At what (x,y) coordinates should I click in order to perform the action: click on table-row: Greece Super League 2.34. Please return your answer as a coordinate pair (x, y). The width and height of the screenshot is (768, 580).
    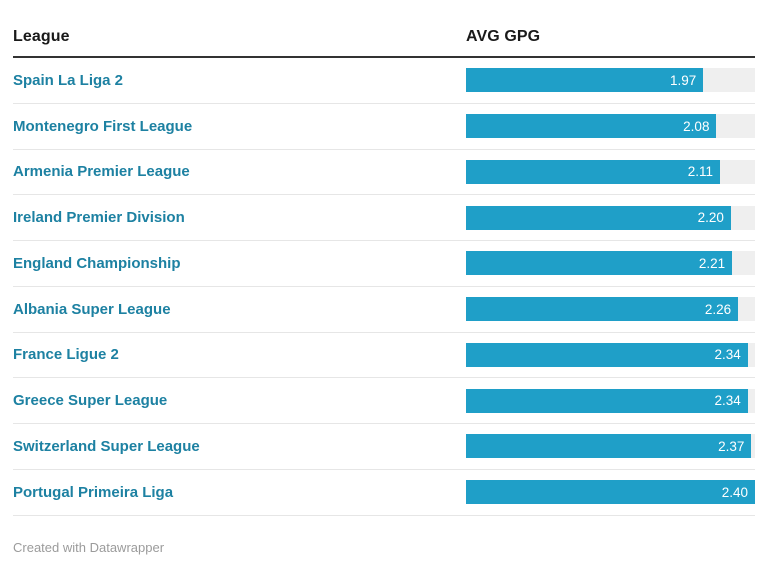
    Looking at the image, I should click on (384, 401).